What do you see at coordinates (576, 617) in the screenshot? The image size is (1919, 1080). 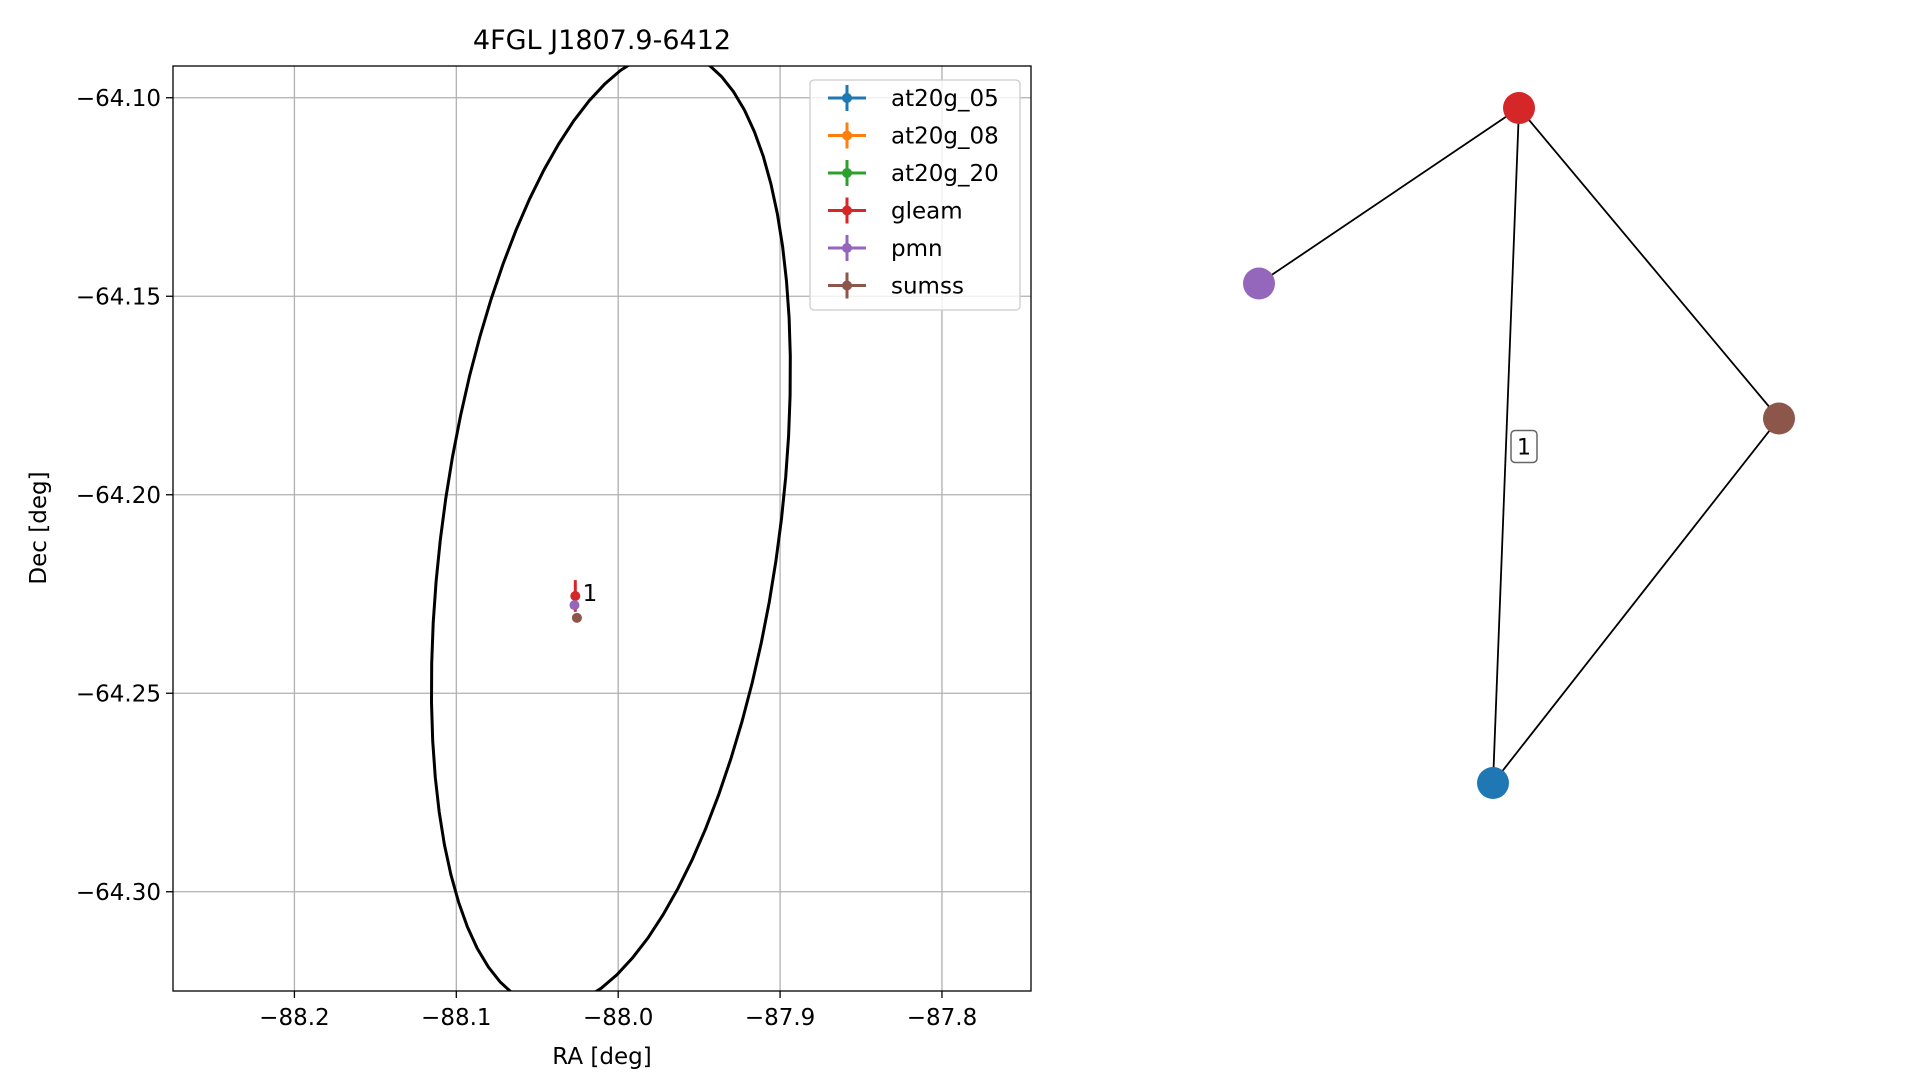 I see `point-sumss` at bounding box center [576, 617].